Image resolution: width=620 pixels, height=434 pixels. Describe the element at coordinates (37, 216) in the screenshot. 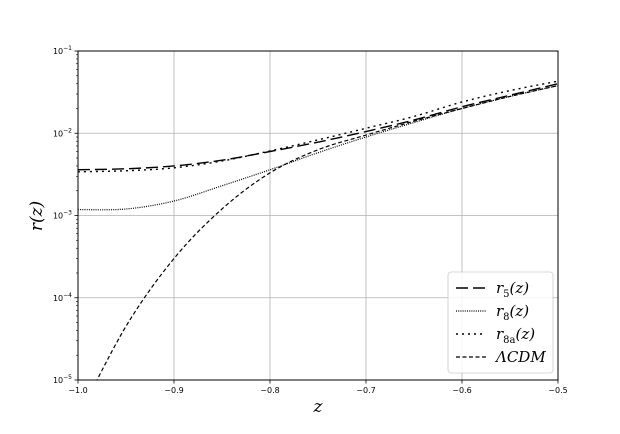

I see `y-axis-label: r(z)` at that location.